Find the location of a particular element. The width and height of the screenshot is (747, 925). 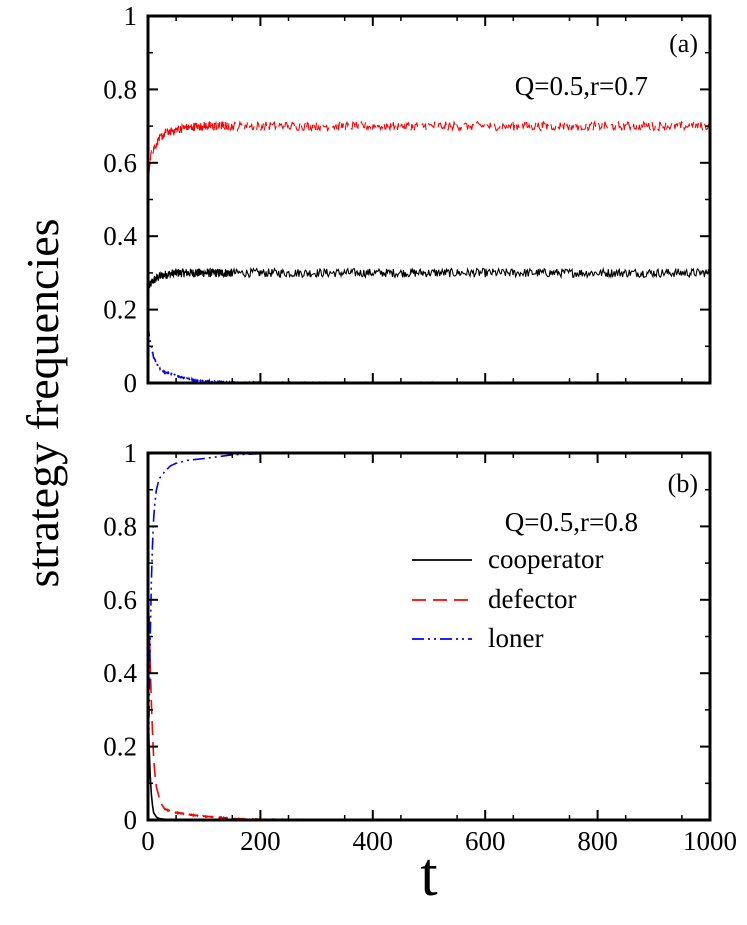

x-tick-label: 200 is located at coordinates (260, 841).